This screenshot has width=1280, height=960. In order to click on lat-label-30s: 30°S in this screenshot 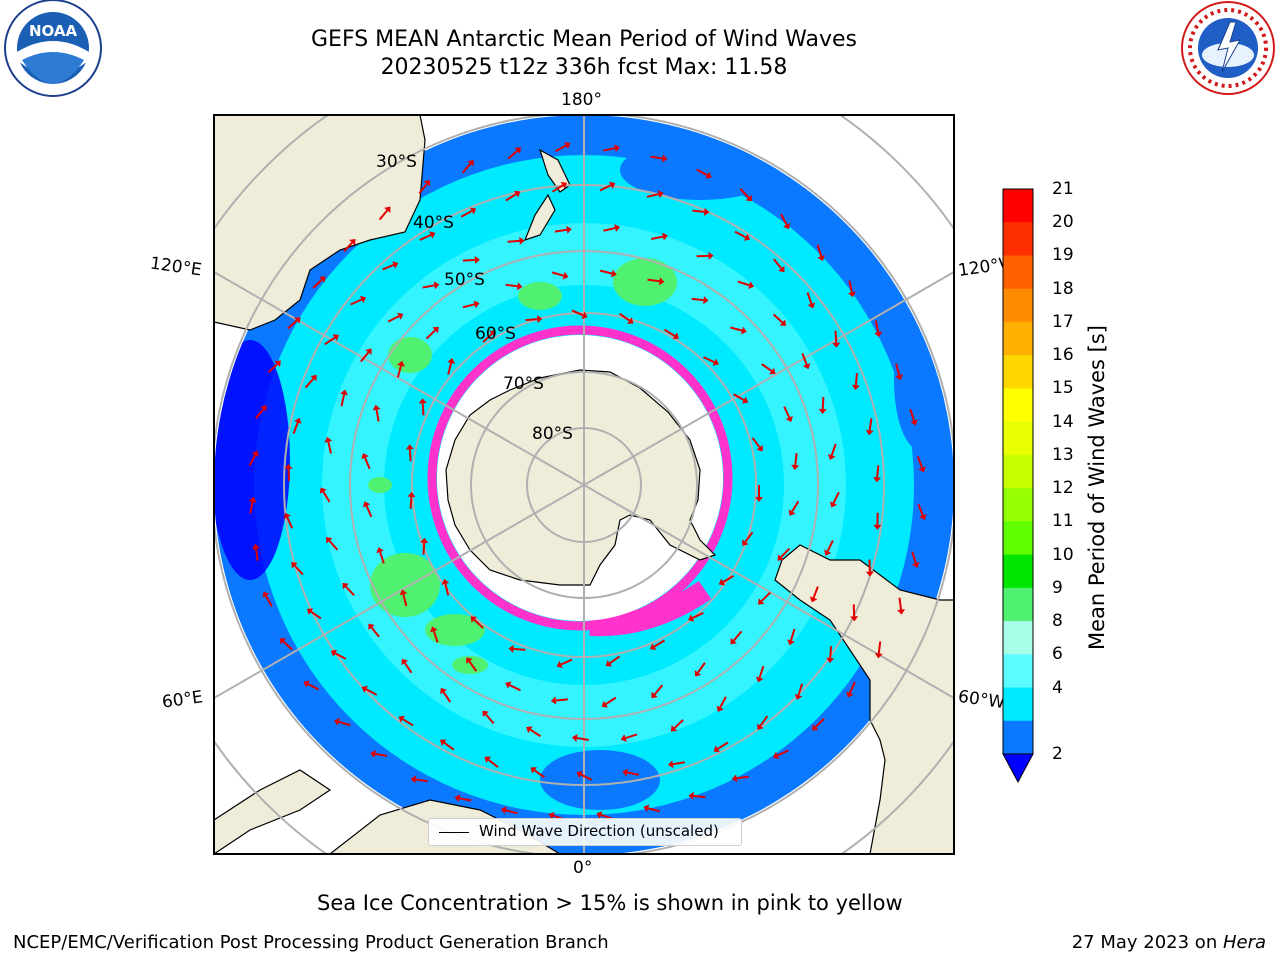, I will do `click(396, 162)`.